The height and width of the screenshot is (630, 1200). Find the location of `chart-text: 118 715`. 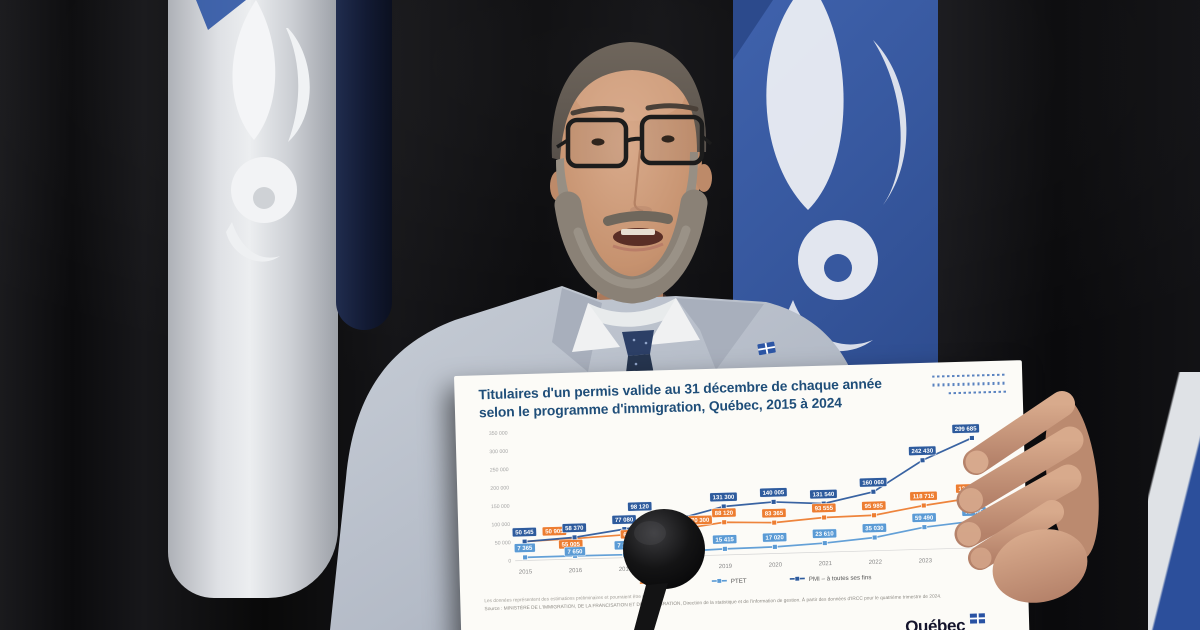

chart-text: 118 715 is located at coordinates (924, 497).